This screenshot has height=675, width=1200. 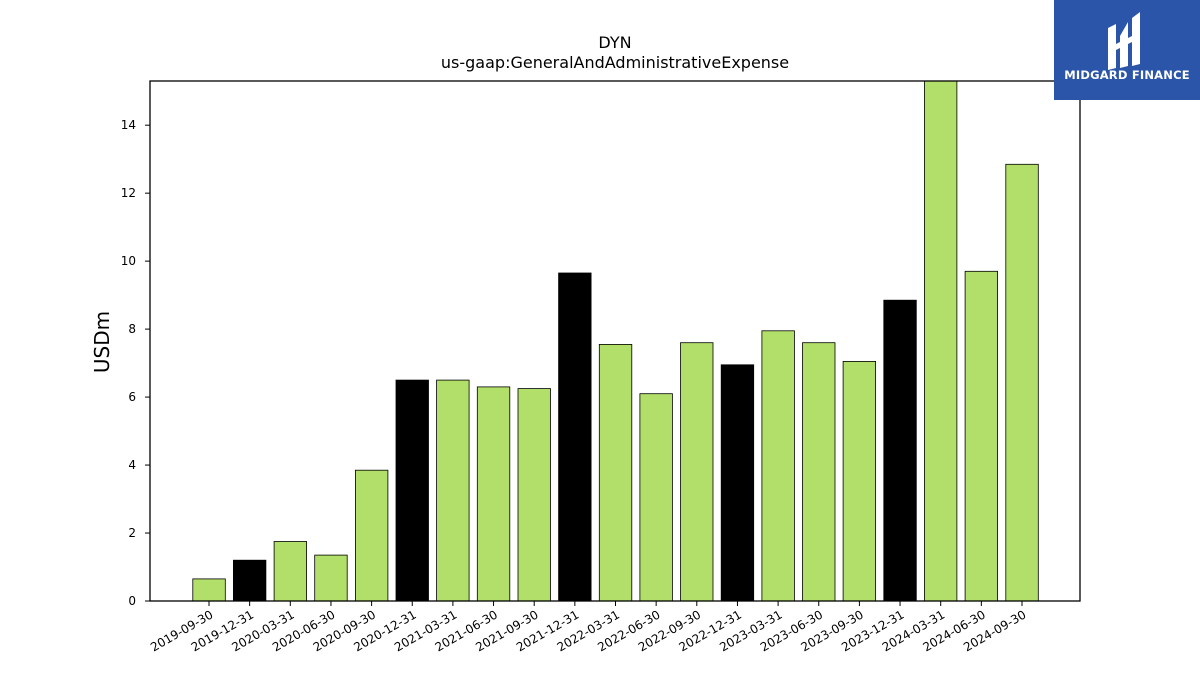 I want to click on brand-logo: MIDGARD FINANCE, so click(x=1127, y=50).